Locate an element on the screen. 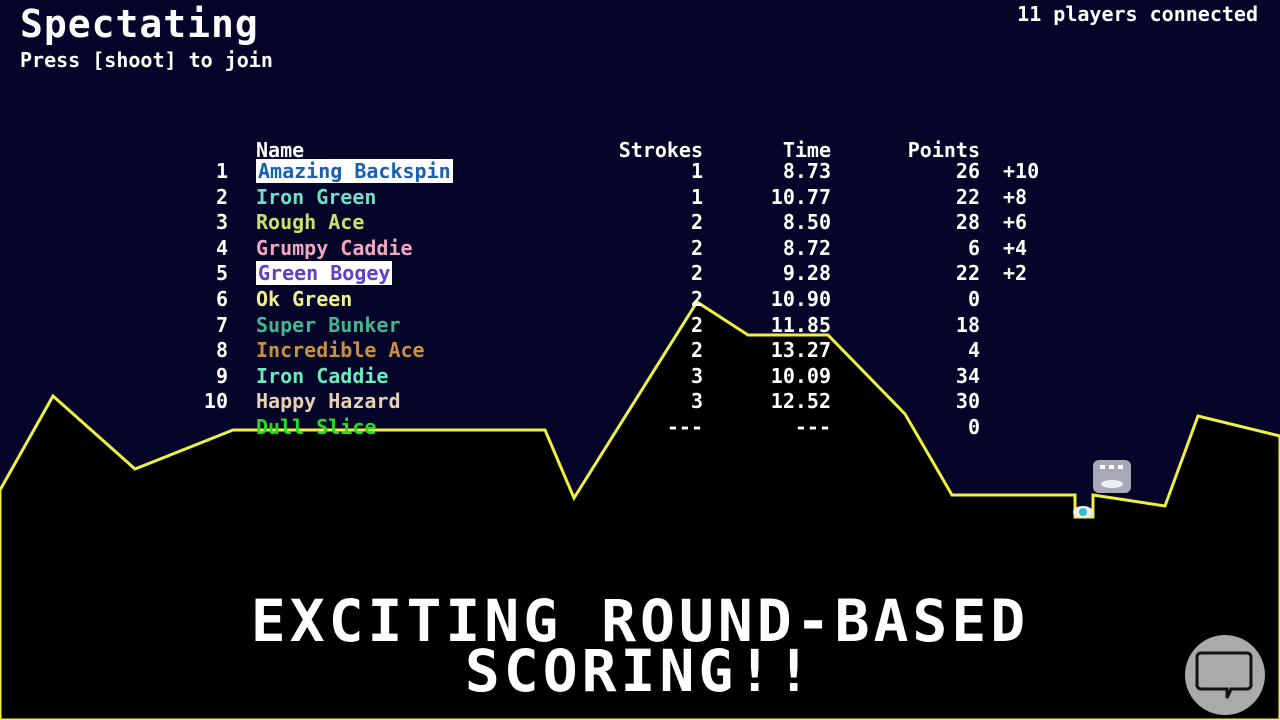 This screenshot has width=1280, height=720. player-name: Rough Ace is located at coordinates (310, 222).